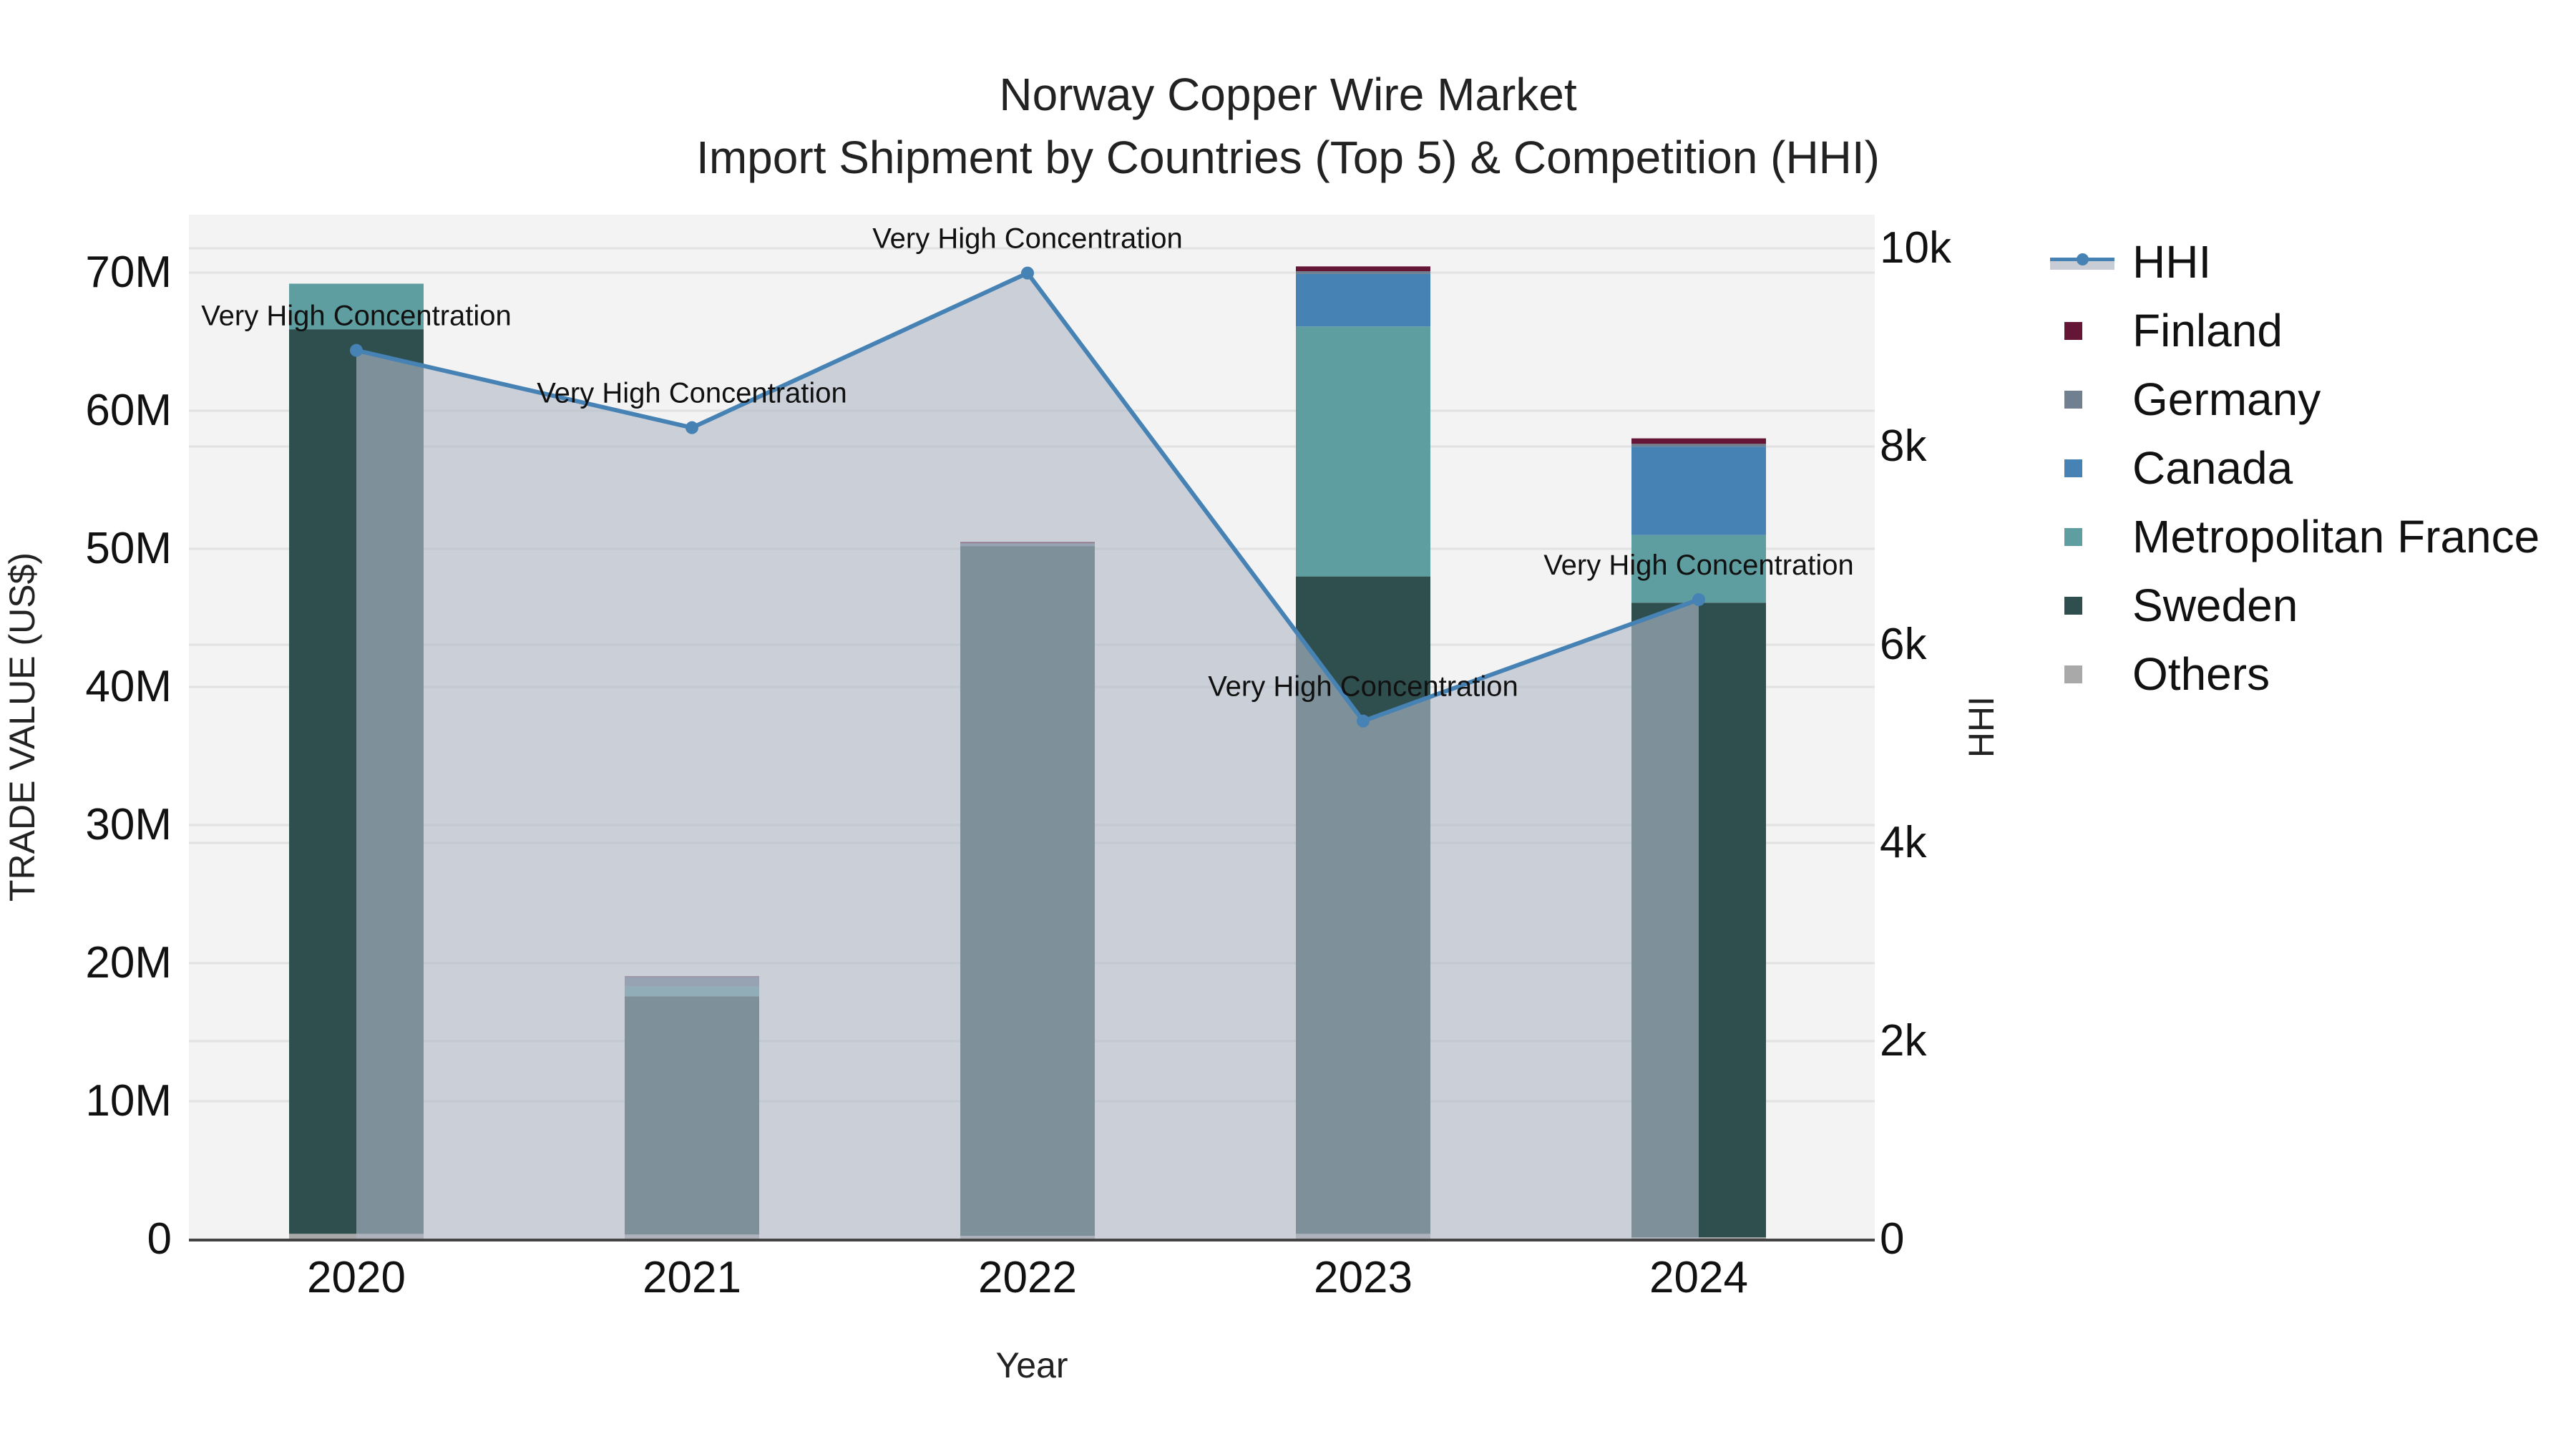 This screenshot has height=1449, width=2576. What do you see at coordinates (2336, 536) in the screenshot?
I see `legend-label: Metropolitan France` at bounding box center [2336, 536].